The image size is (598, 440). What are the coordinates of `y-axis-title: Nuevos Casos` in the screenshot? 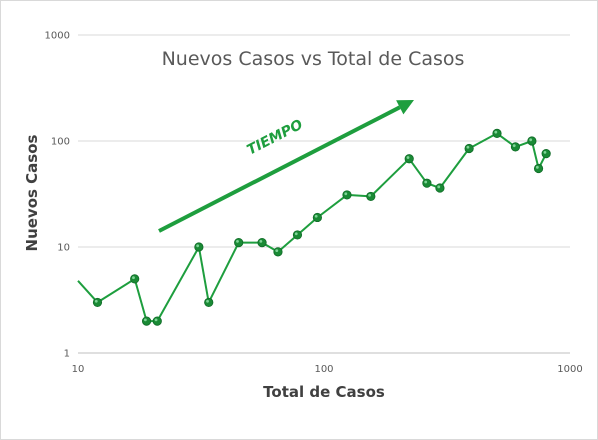 It's located at (32, 192).